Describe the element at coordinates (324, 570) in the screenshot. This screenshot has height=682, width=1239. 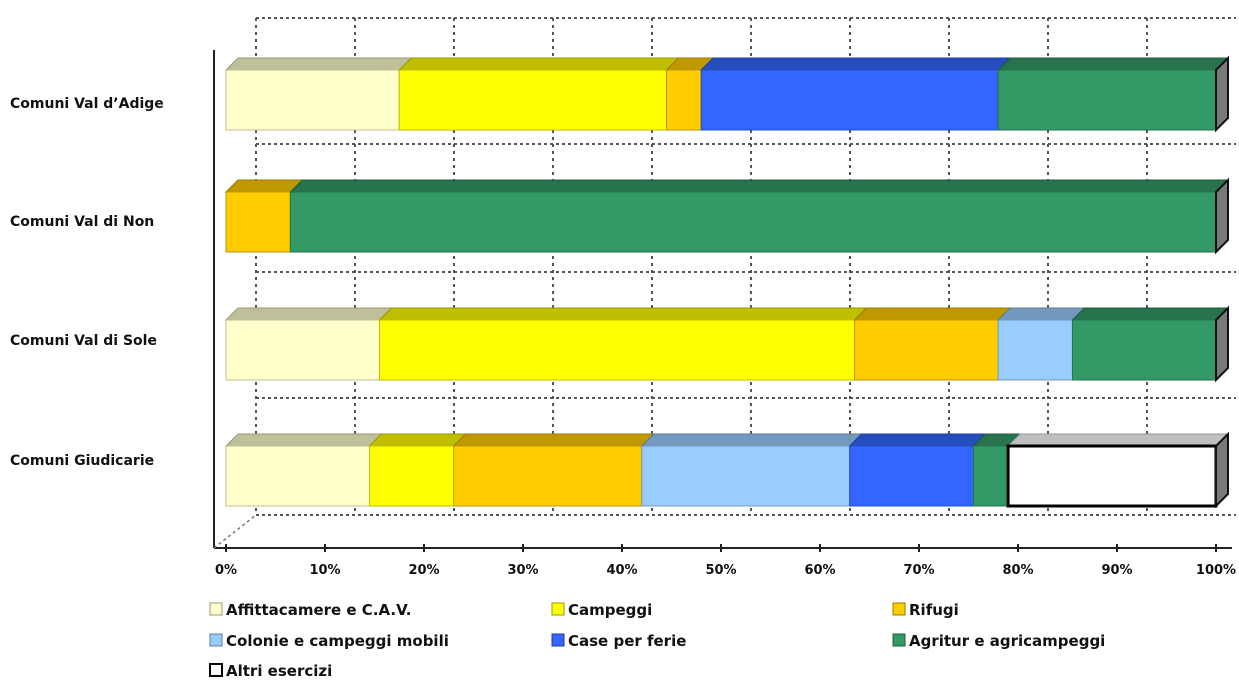
I see `x-tick-label: 10%` at that location.